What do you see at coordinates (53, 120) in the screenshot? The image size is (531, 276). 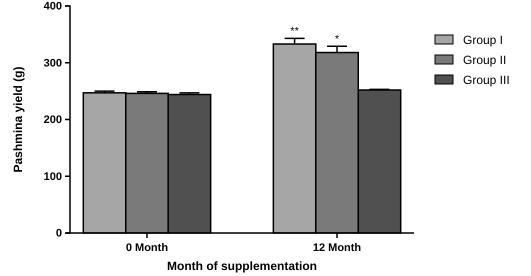 I see `y-tick-label: 200` at bounding box center [53, 120].